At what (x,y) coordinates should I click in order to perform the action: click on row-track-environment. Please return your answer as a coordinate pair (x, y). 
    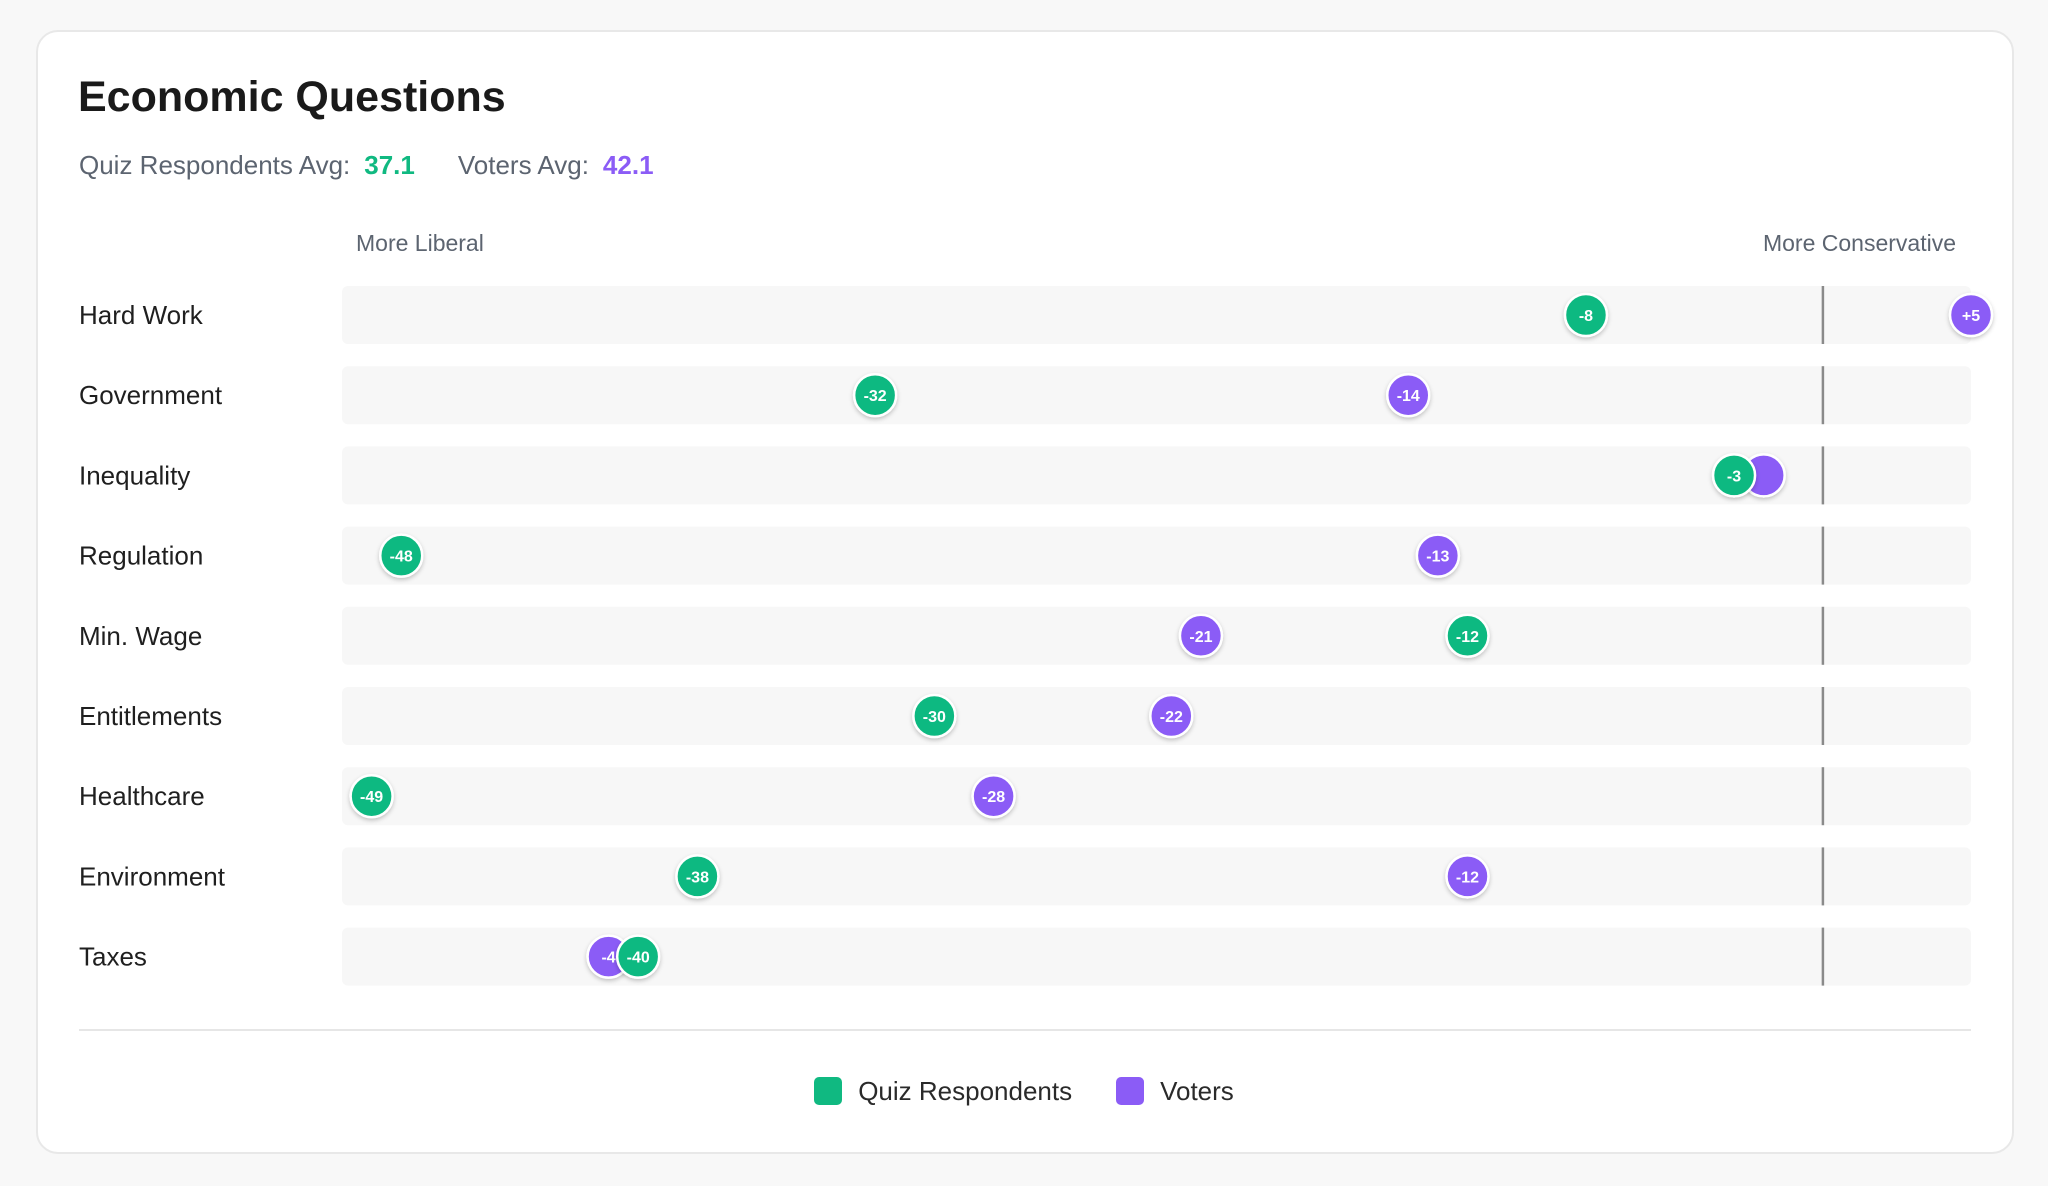
    Looking at the image, I should click on (1156, 876).